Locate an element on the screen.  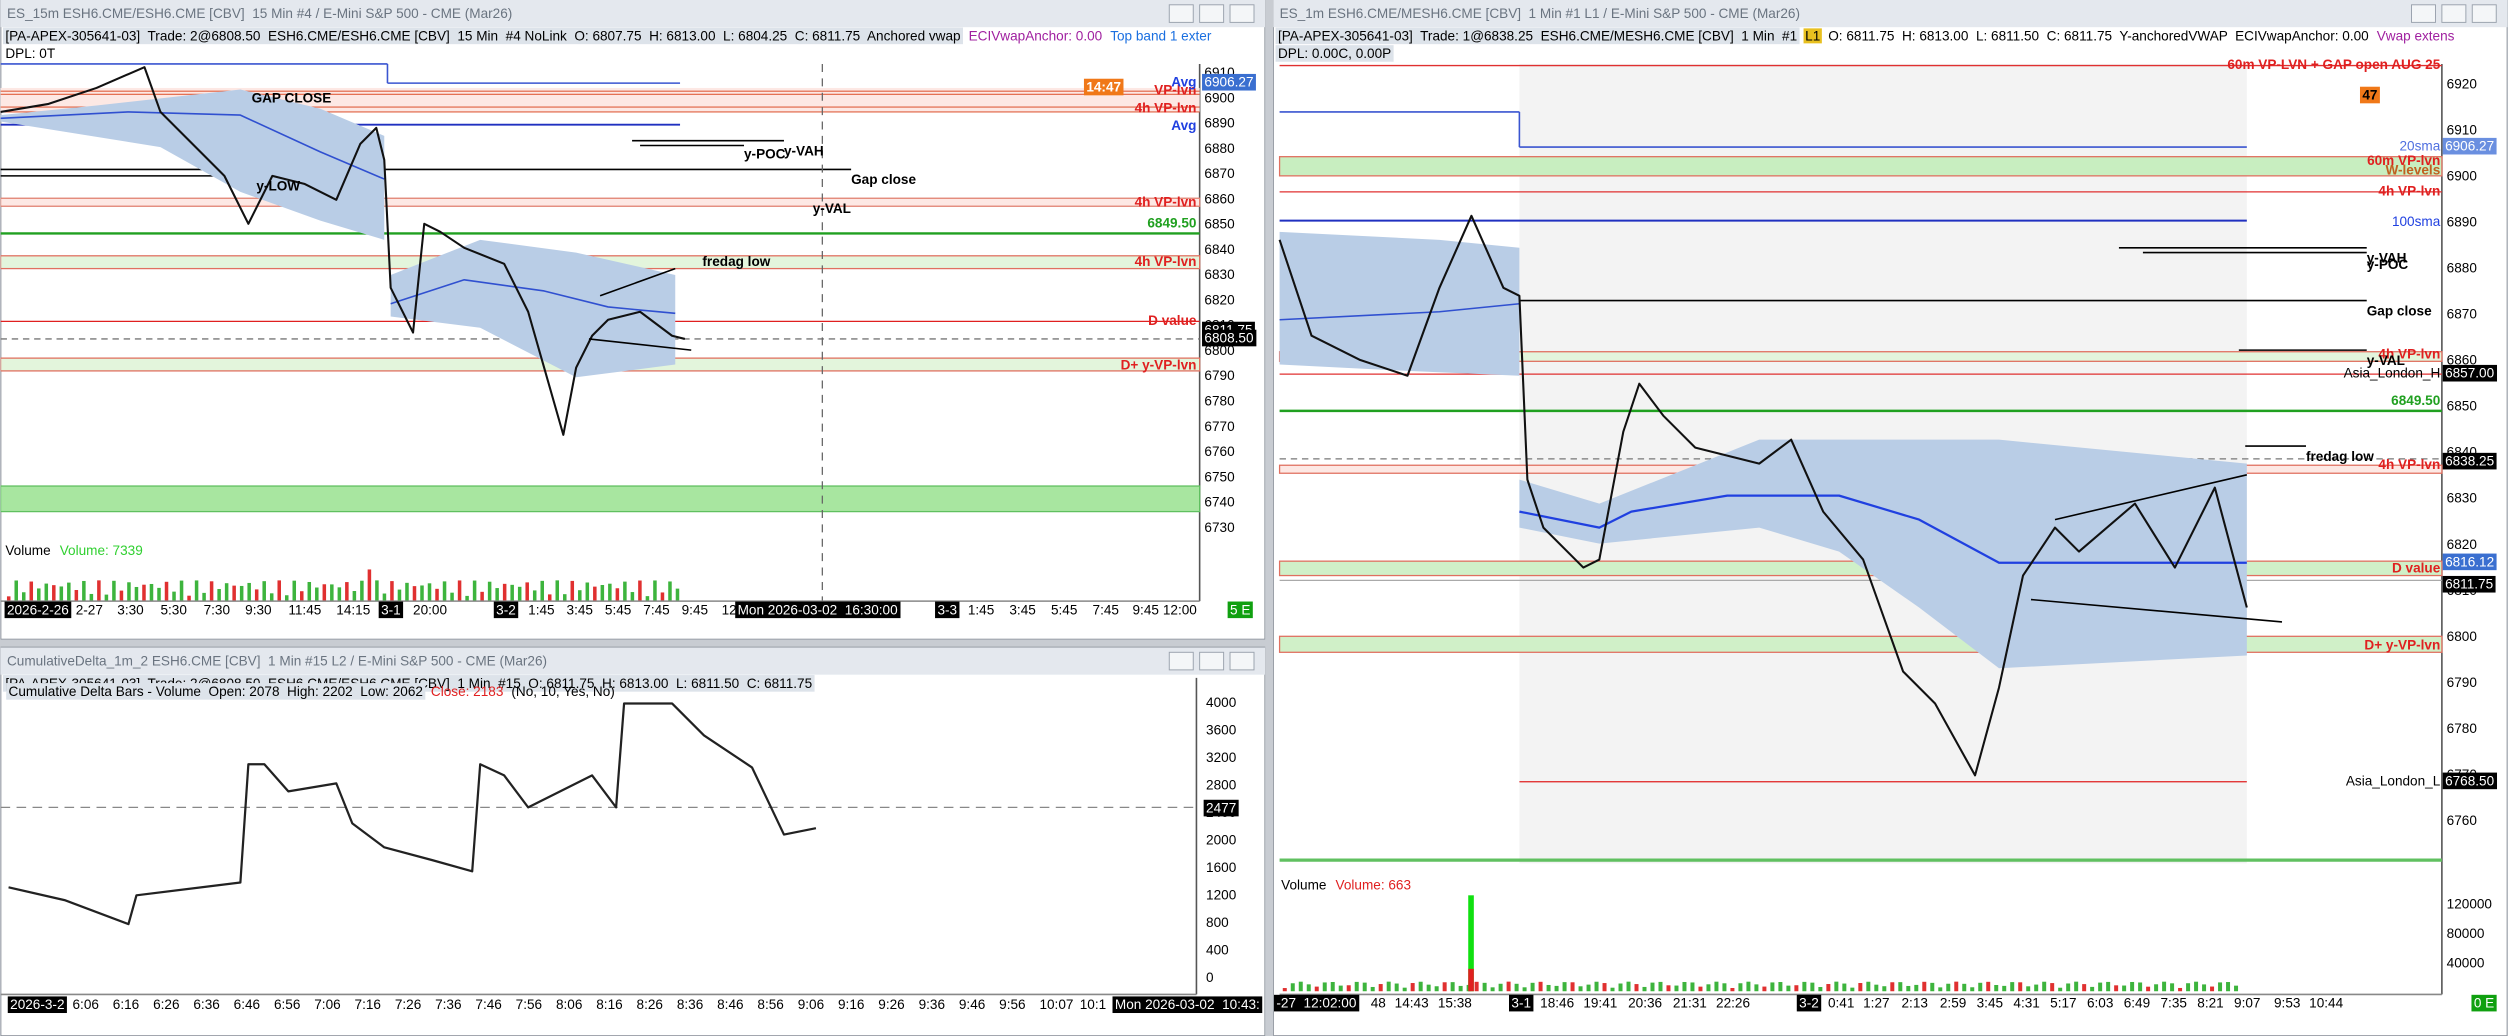
price-tick-label: 6890 is located at coordinates (2462, 221).